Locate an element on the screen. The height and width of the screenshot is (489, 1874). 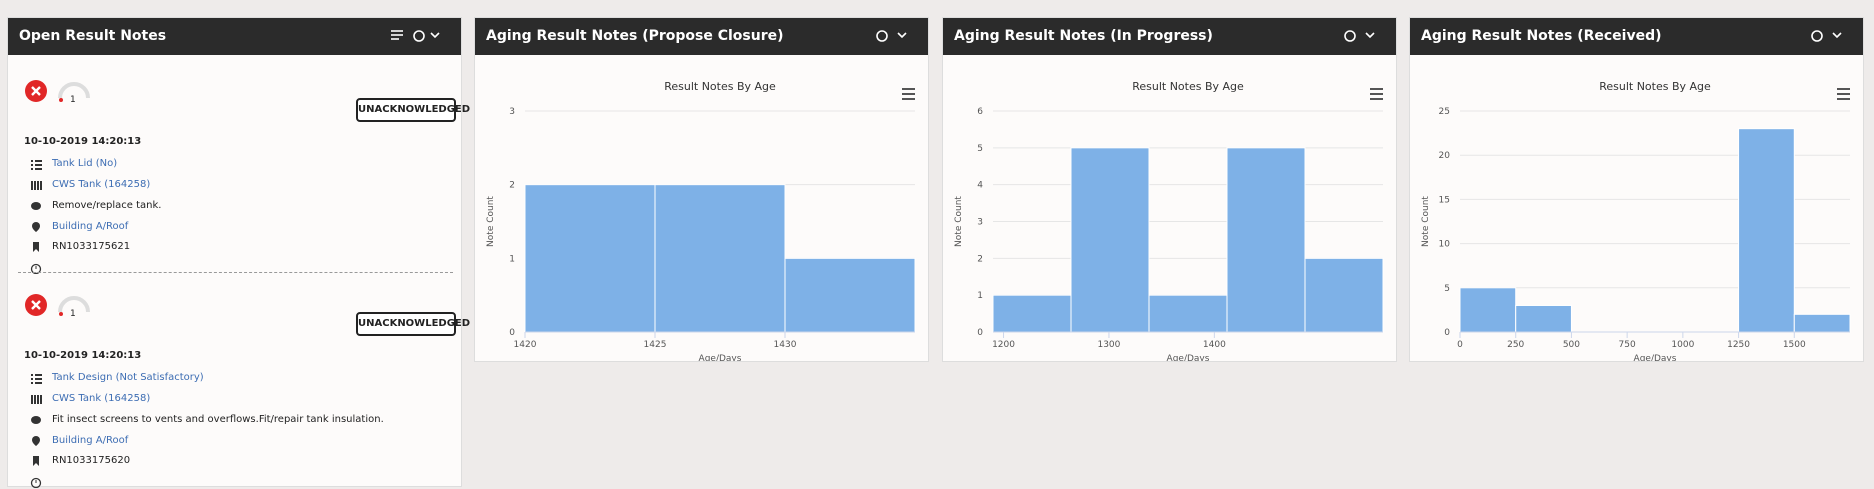
panel-title: Aging Result Notes (In Progress) is located at coordinates (1083, 36).